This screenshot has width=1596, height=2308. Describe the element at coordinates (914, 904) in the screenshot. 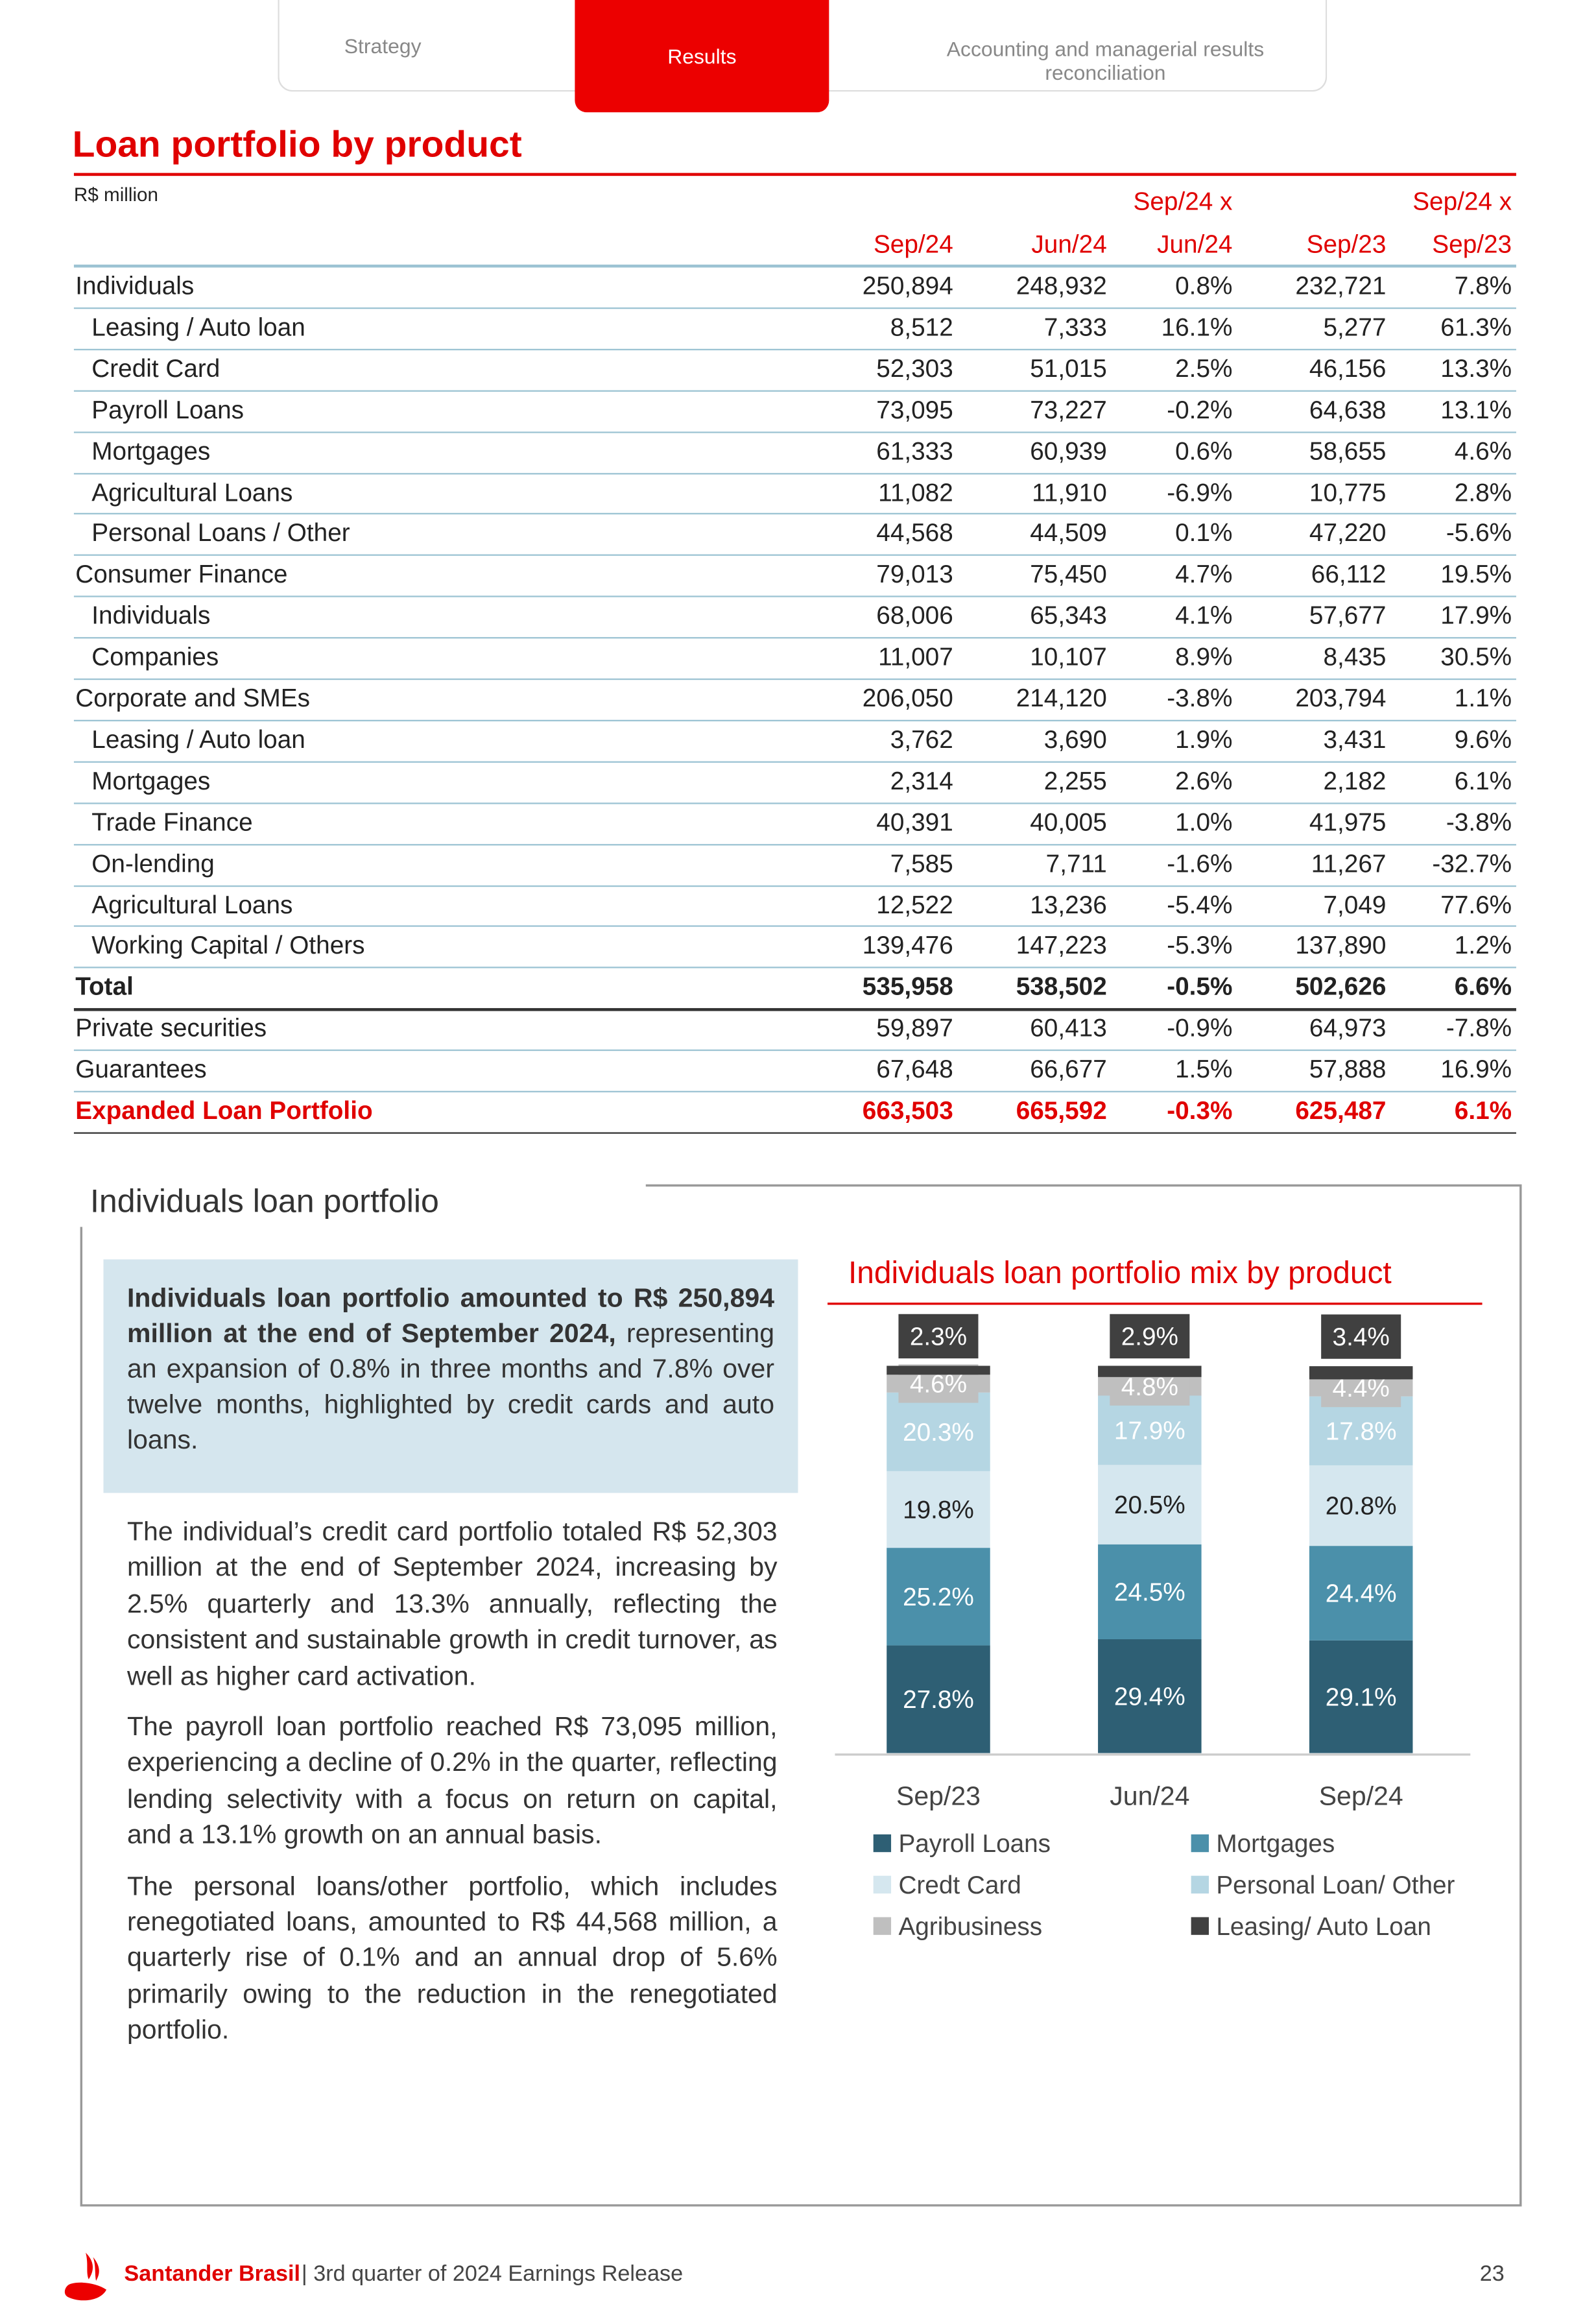

I see `cell: 12,522` at that location.